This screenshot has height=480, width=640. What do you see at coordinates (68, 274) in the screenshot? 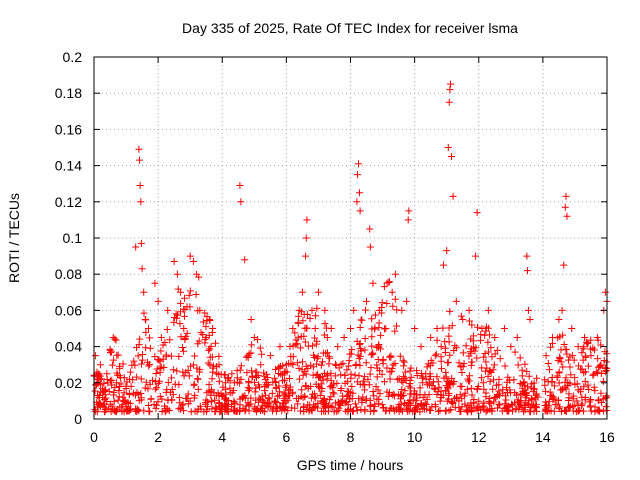
I see `y-tick-label: 0.08` at bounding box center [68, 274].